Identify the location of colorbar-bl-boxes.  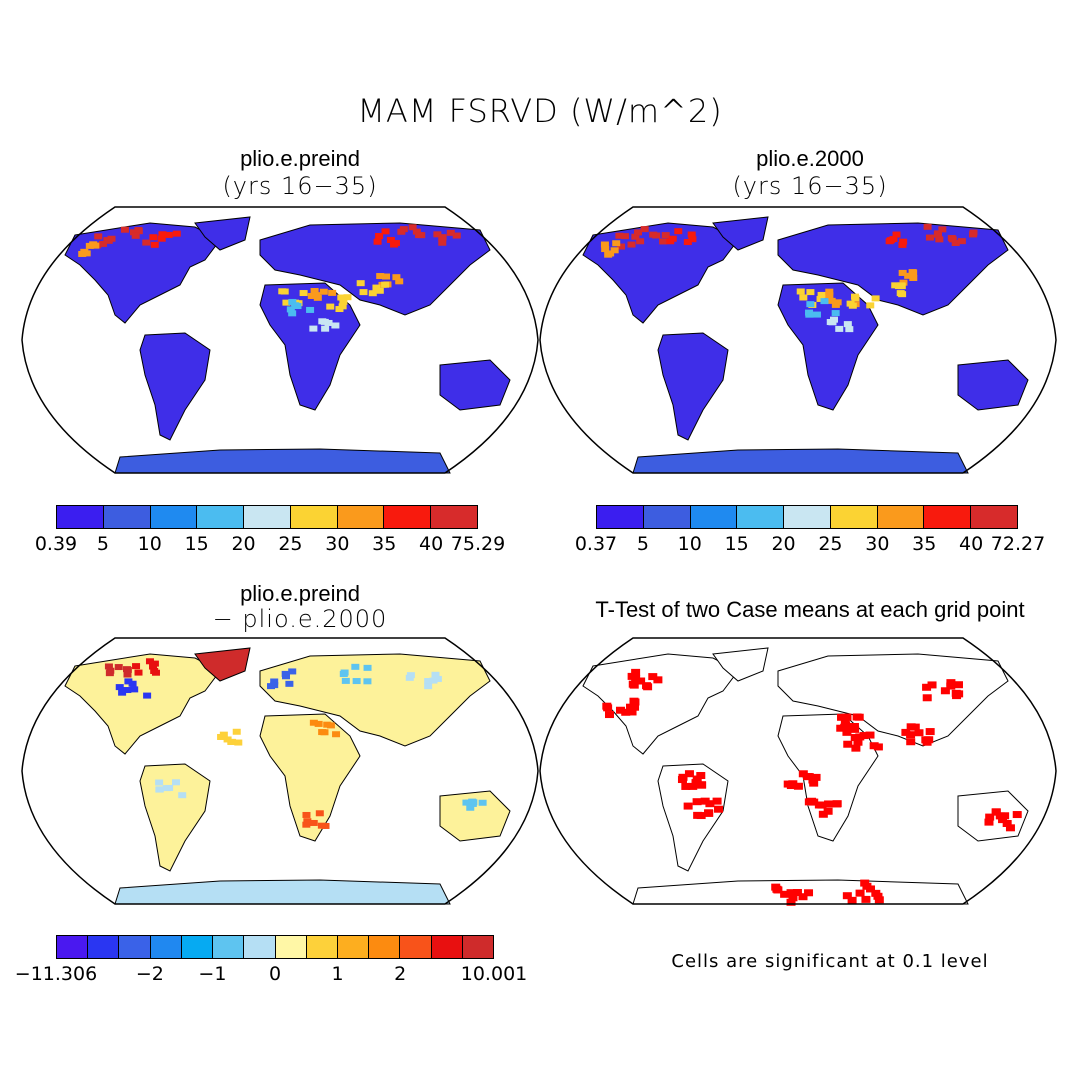
(275, 947).